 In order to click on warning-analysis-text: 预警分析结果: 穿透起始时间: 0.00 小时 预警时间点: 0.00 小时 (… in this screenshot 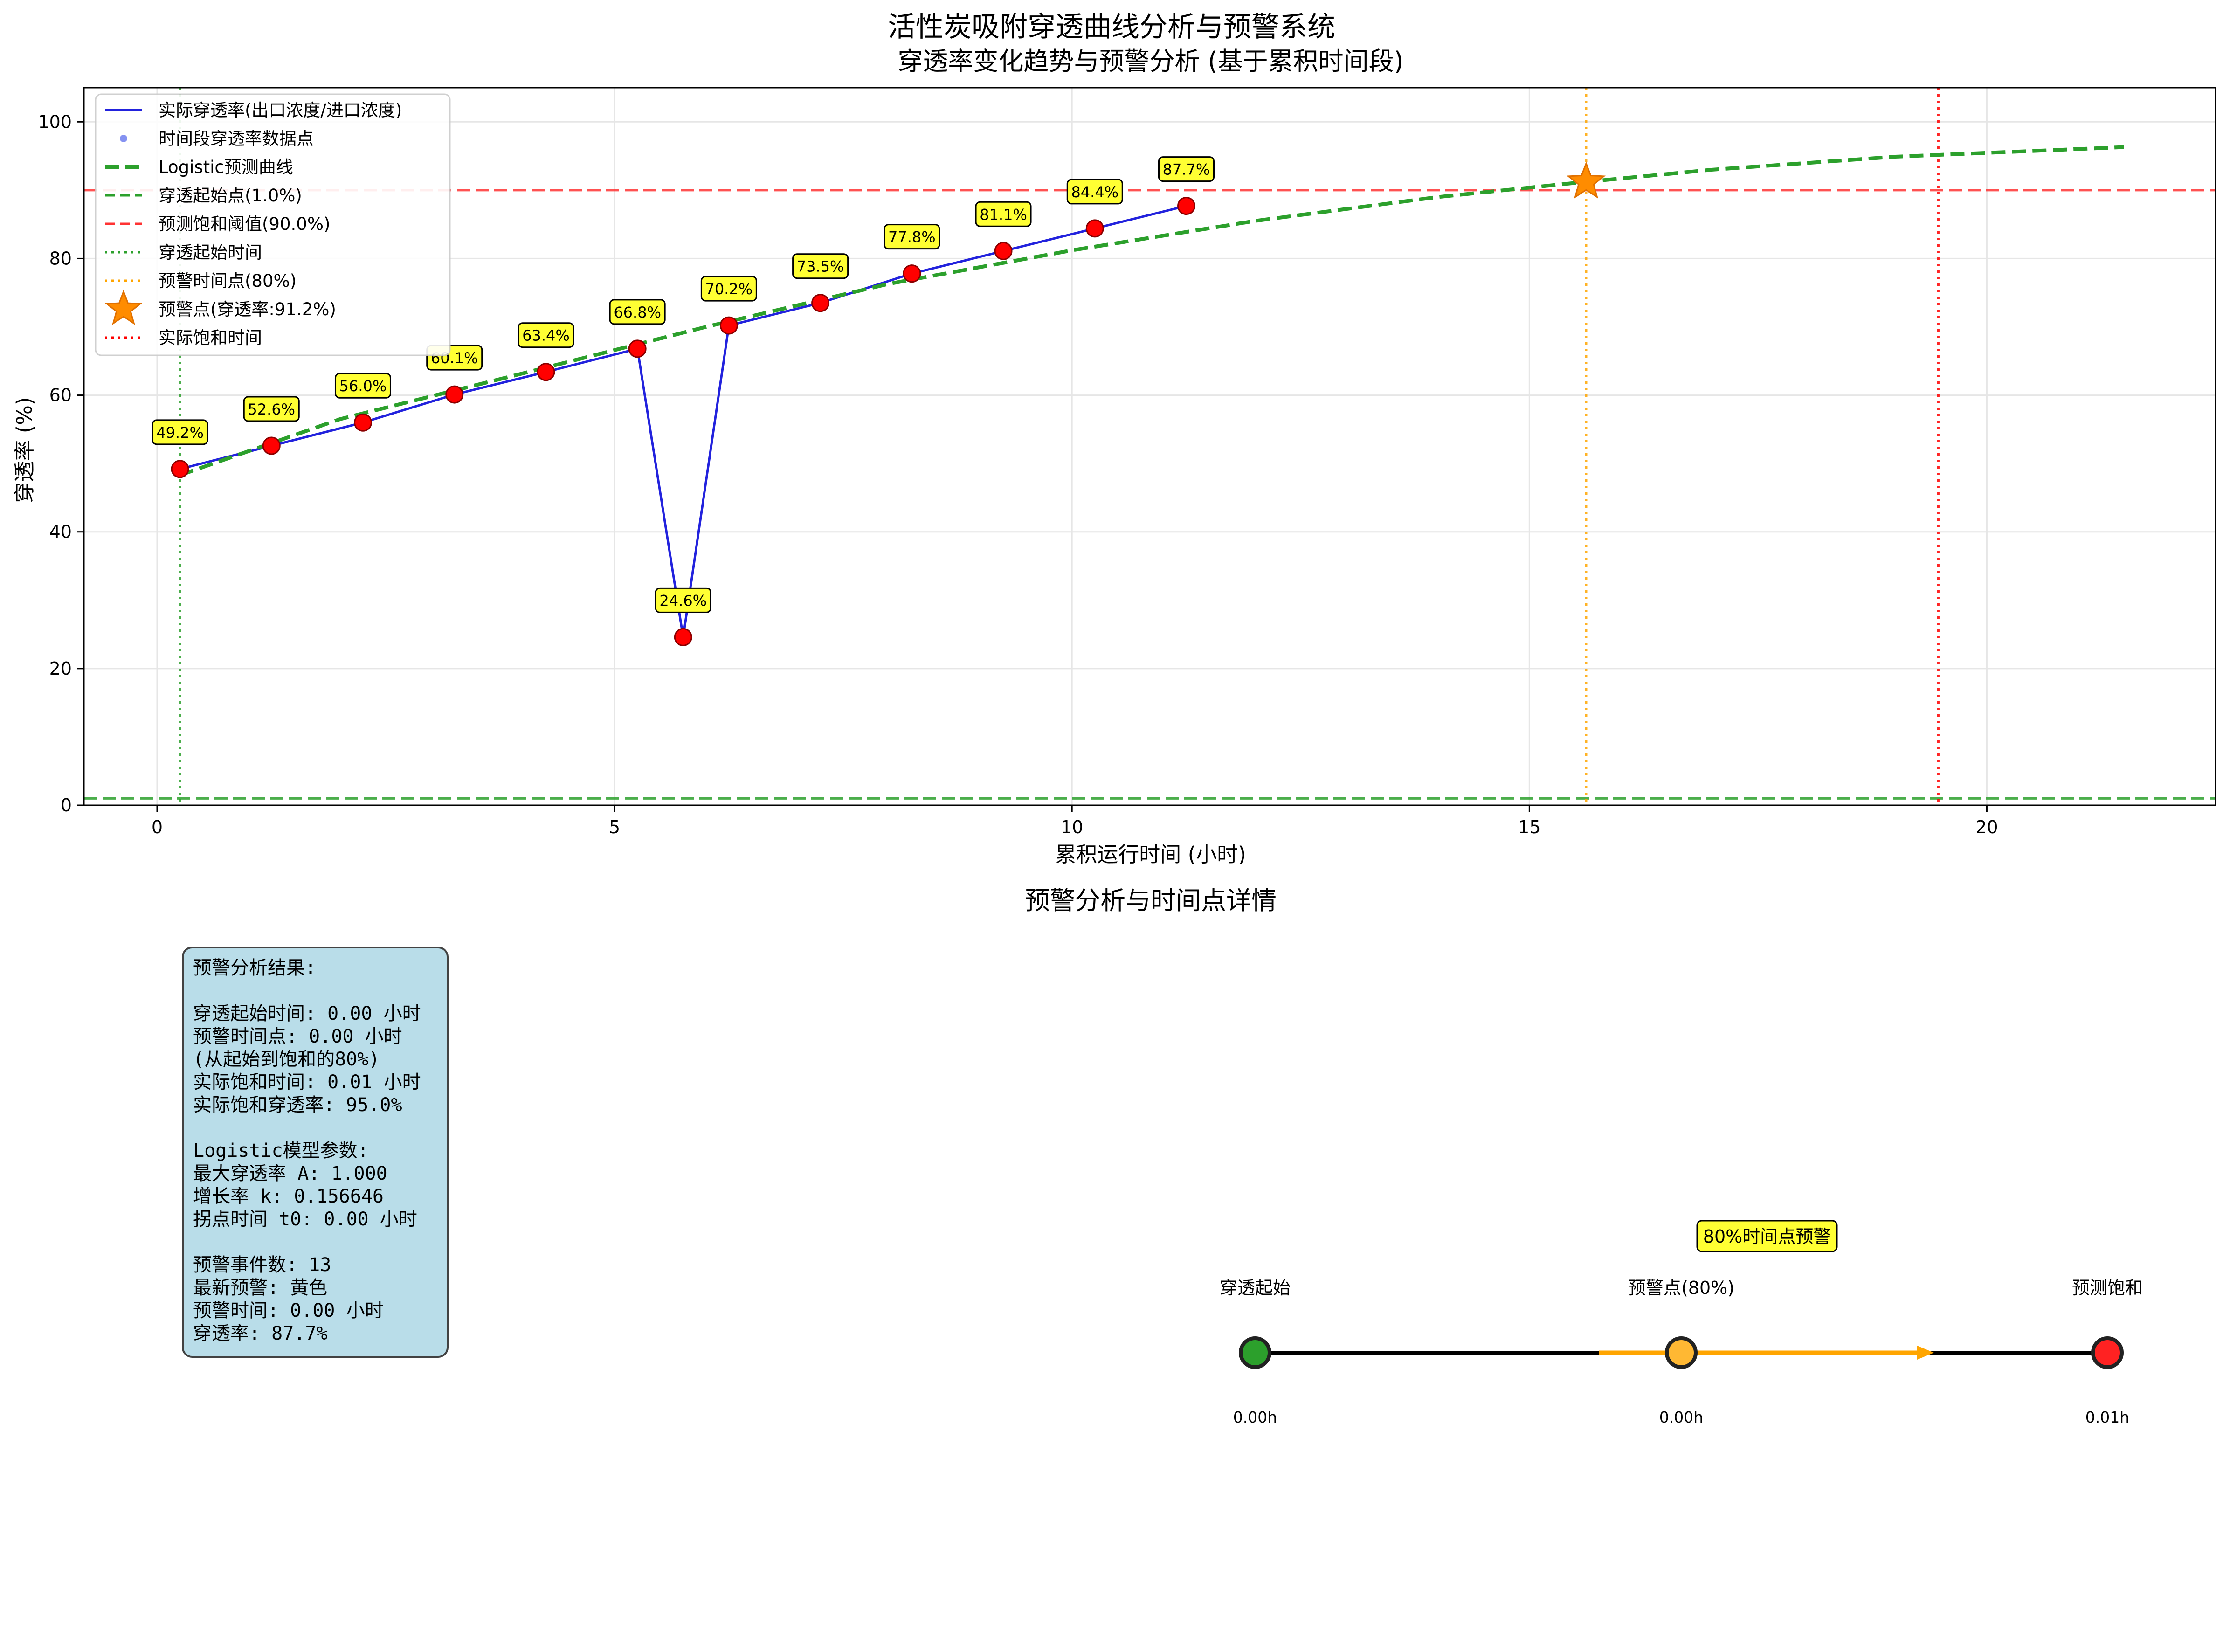, I will do `click(307, 1150)`.